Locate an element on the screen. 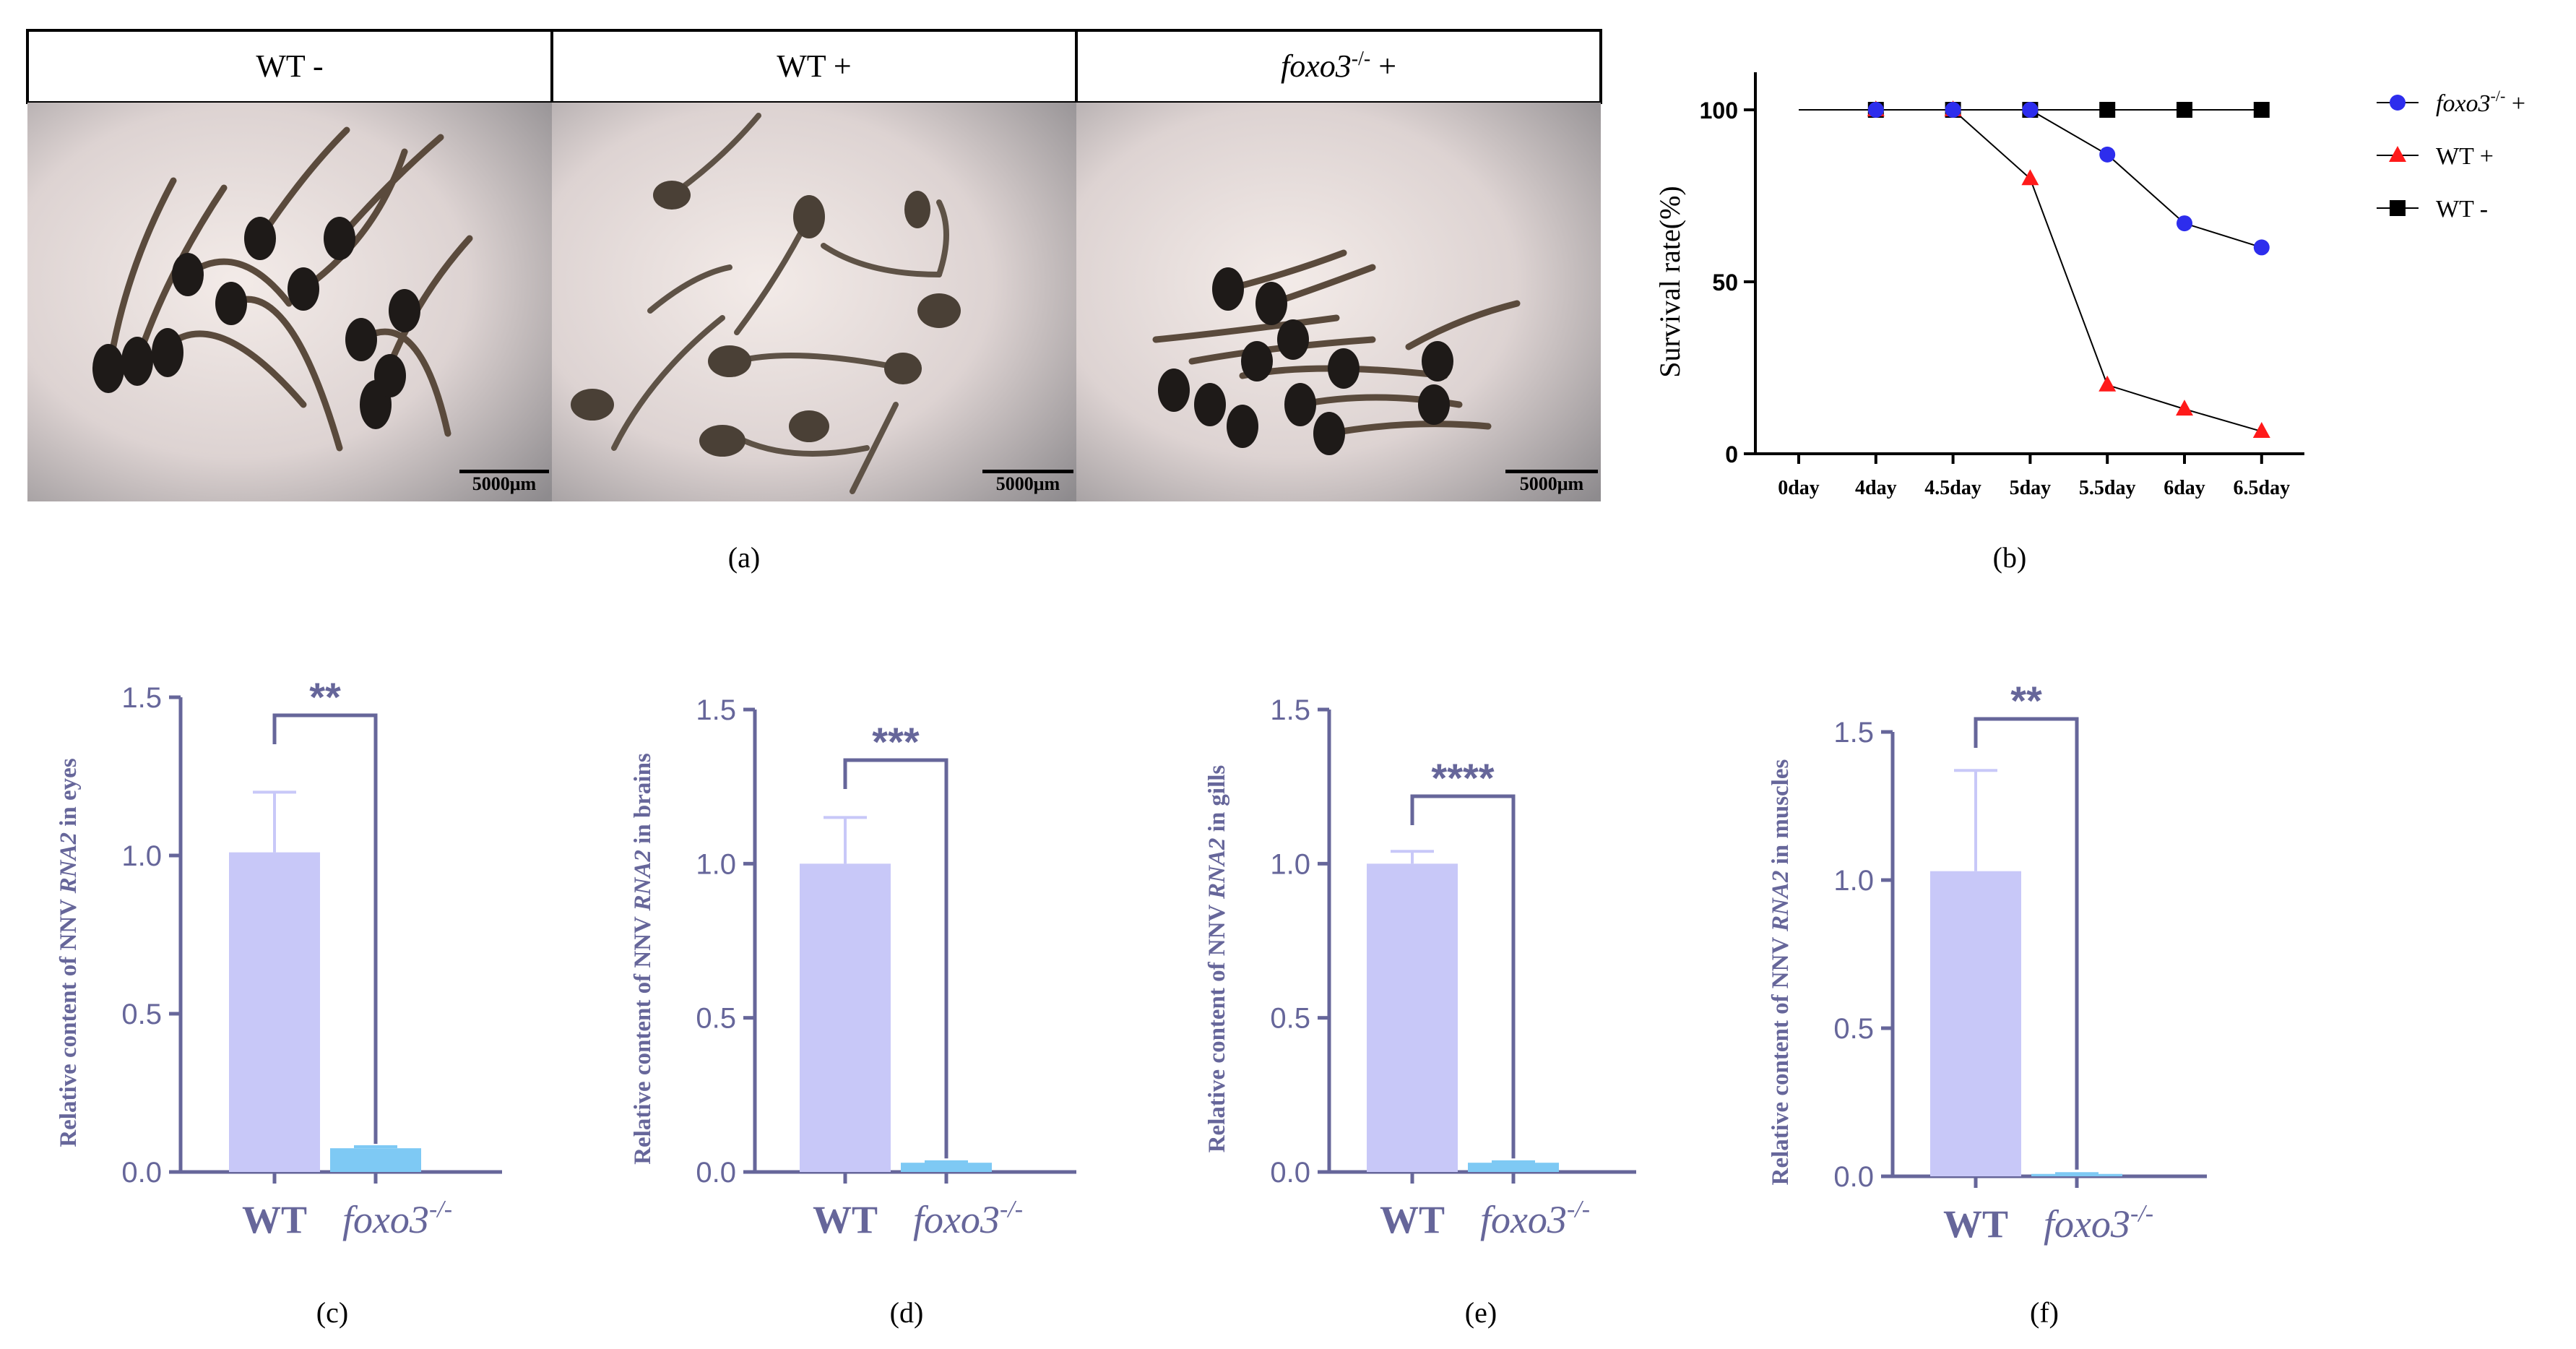 The height and width of the screenshot is (1349, 2576). photo-wt-minus: 5000μm is located at coordinates (289, 302).